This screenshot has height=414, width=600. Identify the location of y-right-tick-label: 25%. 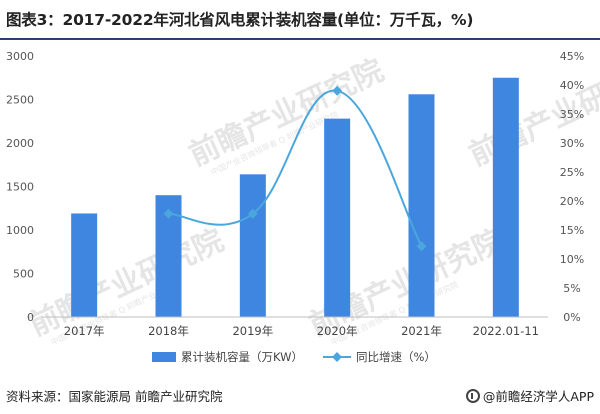
(572, 172).